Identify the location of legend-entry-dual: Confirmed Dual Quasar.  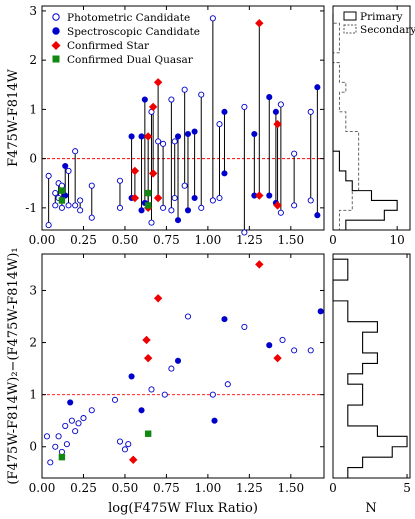
(123, 60).